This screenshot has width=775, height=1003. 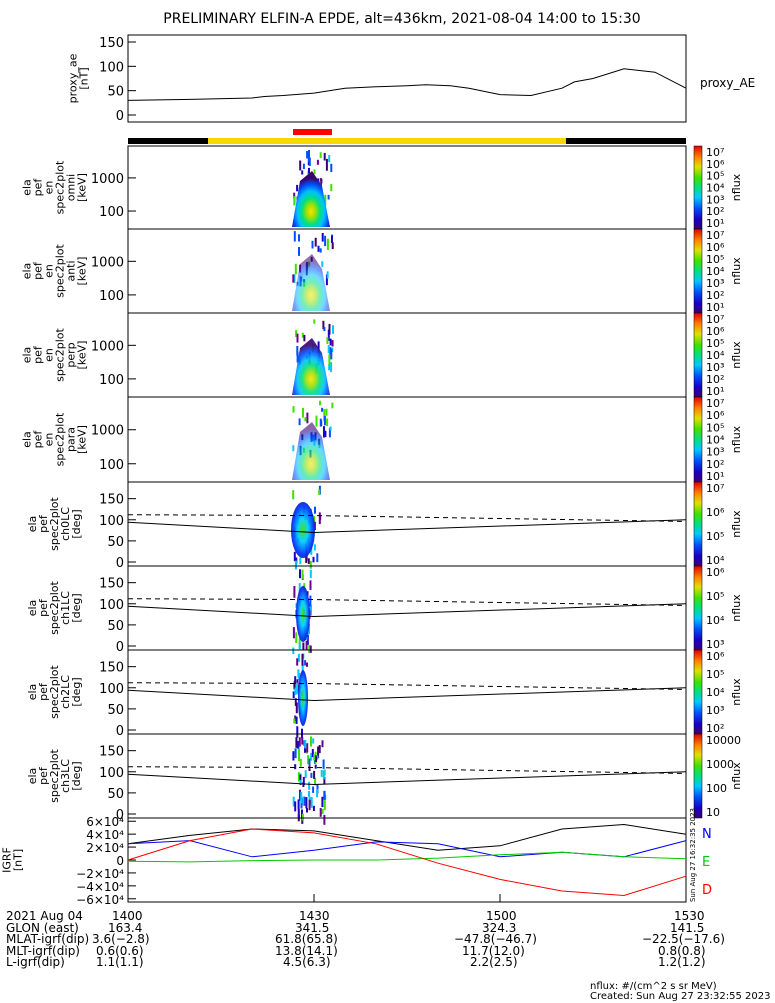 I want to click on colorbar-tick-label: 100, so click(x=716, y=788).